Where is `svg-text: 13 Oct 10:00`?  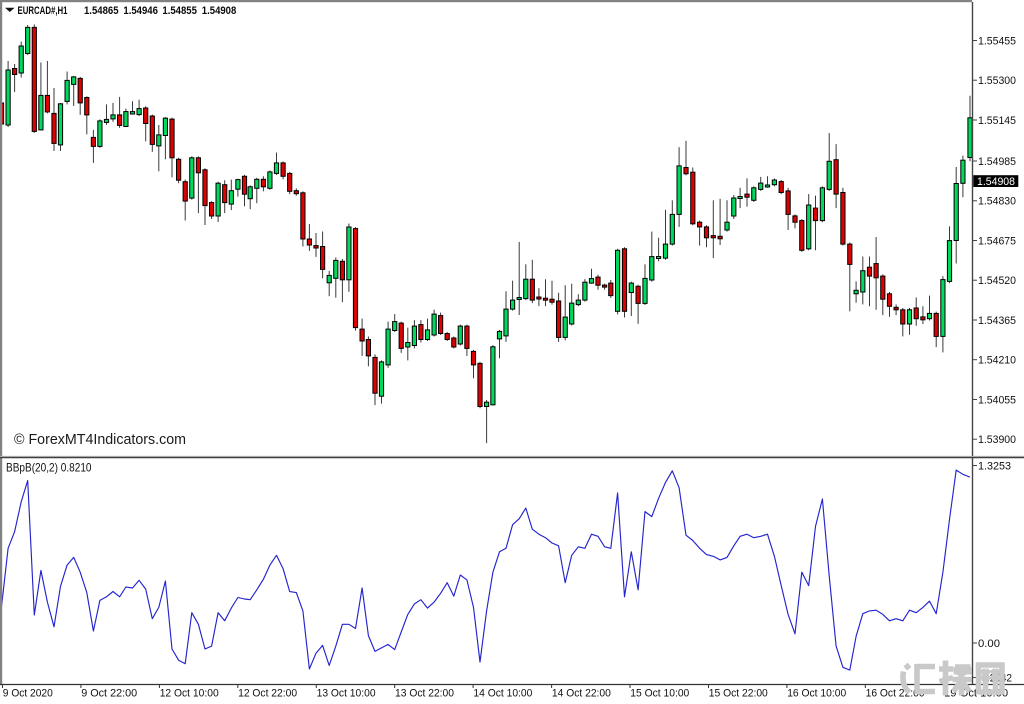
svg-text: 13 Oct 10:00 is located at coordinates (346, 694).